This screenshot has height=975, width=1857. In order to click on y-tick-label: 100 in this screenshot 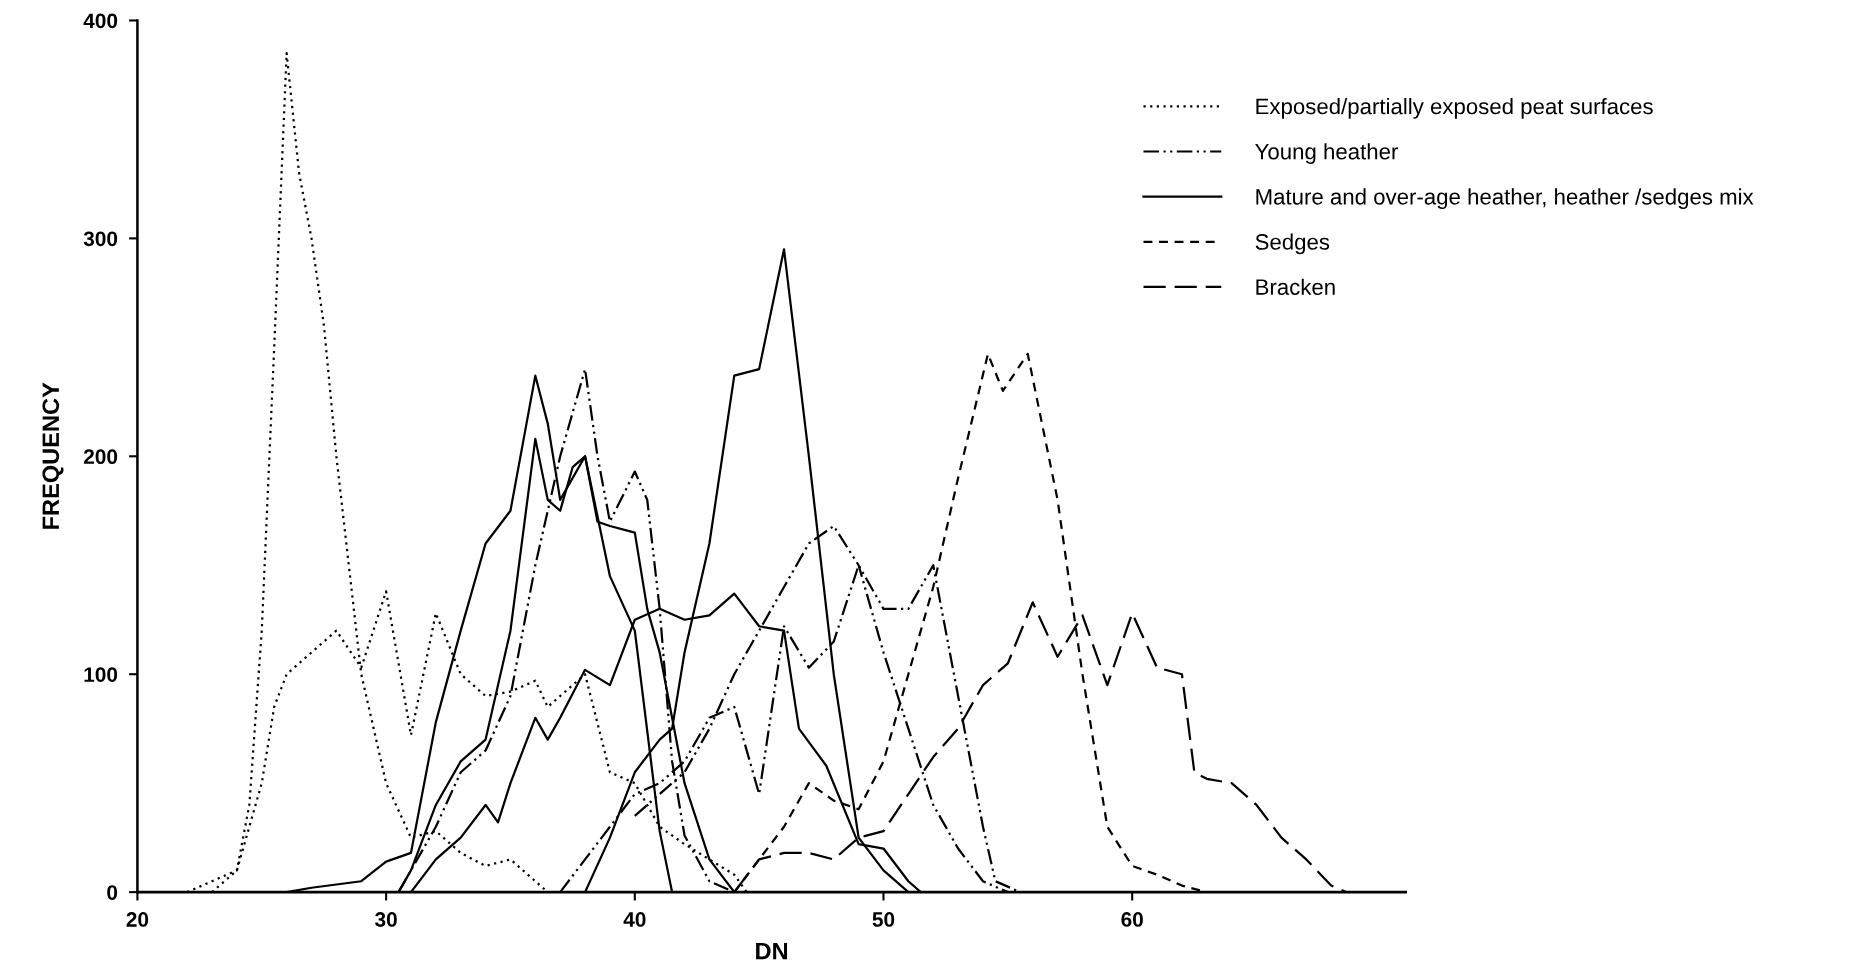, I will do `click(101, 674)`.